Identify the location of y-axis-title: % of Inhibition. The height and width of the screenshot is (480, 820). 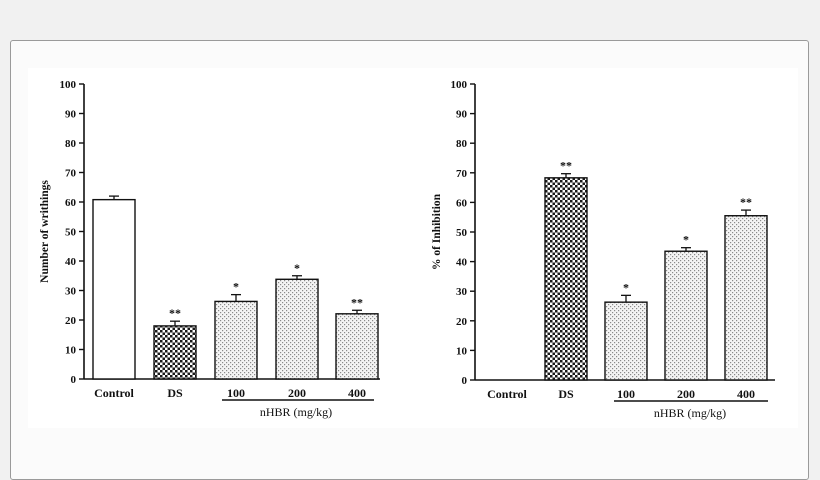
(437, 231).